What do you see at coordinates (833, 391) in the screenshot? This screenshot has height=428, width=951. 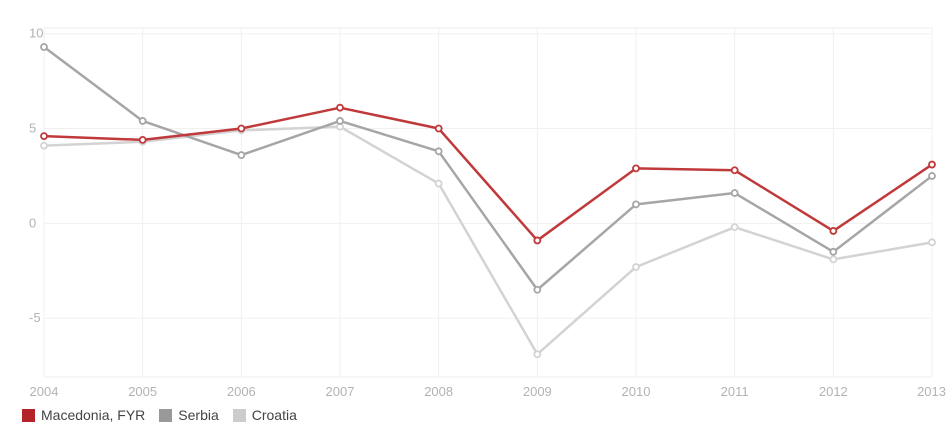 I see `x-tick-label: 2012` at bounding box center [833, 391].